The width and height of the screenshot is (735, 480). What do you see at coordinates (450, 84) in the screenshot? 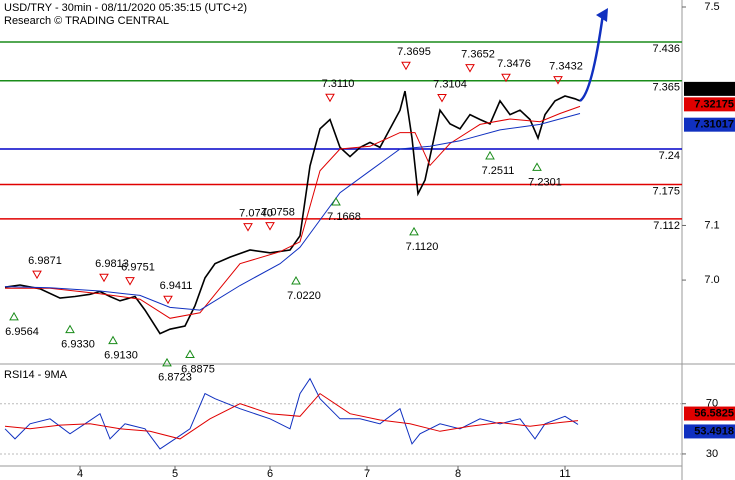
I see `pivot-label: 7.3104` at bounding box center [450, 84].